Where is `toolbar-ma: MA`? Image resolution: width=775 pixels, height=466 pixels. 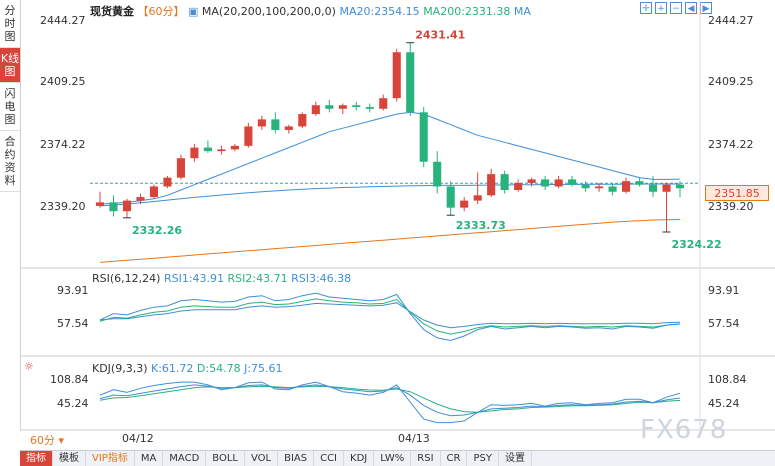
toolbar-ma: MA is located at coordinates (149, 458).